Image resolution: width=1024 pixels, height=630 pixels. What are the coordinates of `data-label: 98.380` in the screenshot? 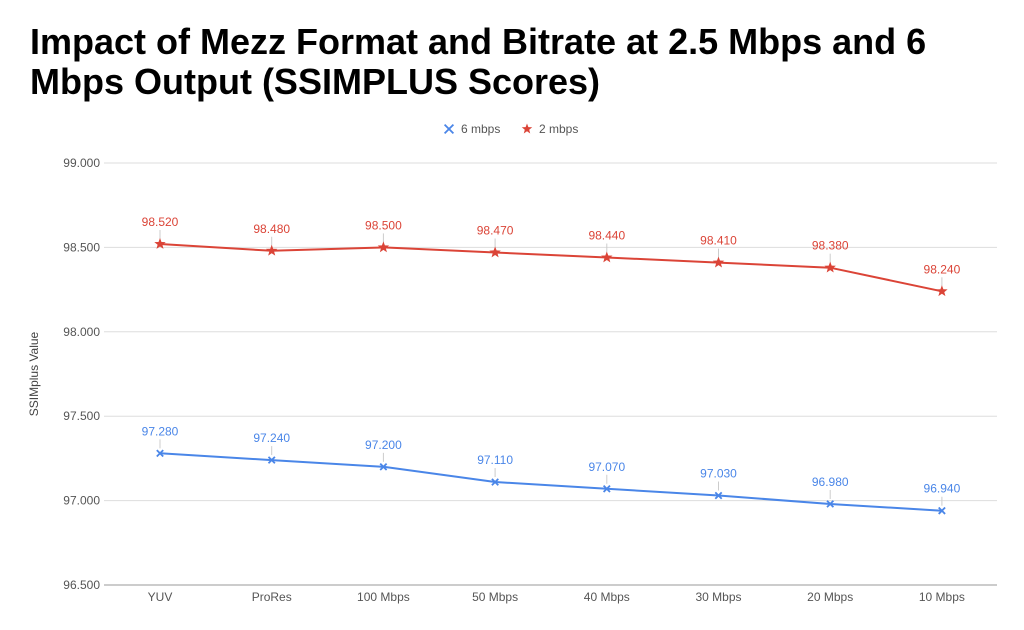 It's located at (830, 246).